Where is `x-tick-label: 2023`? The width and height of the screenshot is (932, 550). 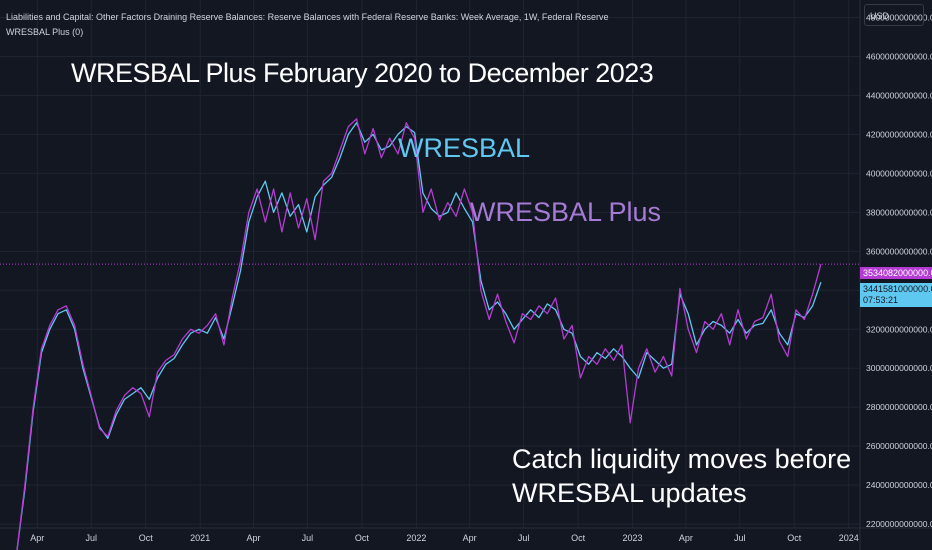 x-tick-label: 2023 is located at coordinates (633, 538).